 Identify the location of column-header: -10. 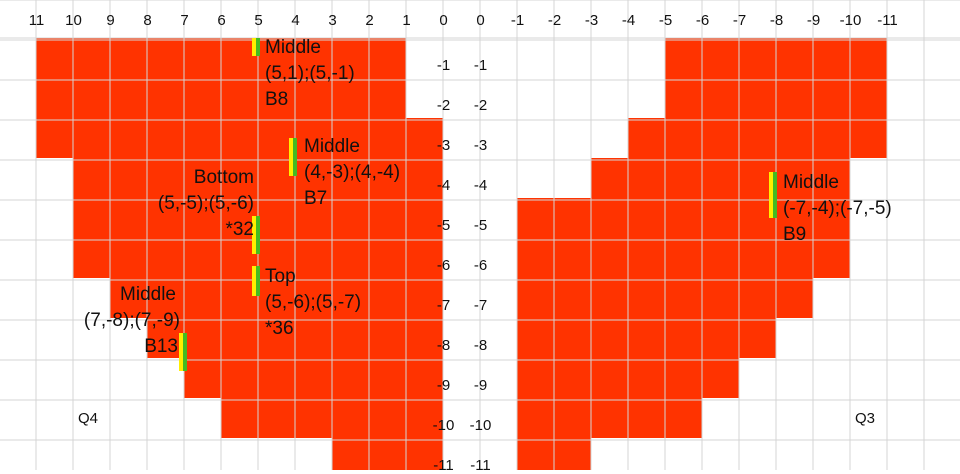
(850, 20).